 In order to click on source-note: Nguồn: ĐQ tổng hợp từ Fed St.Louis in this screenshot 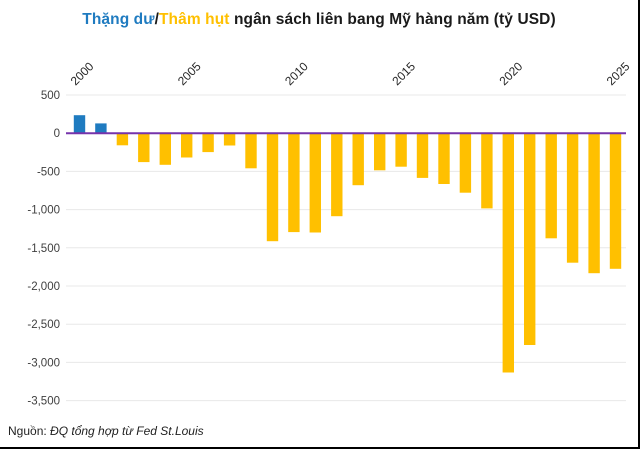, I will do `click(106, 431)`.